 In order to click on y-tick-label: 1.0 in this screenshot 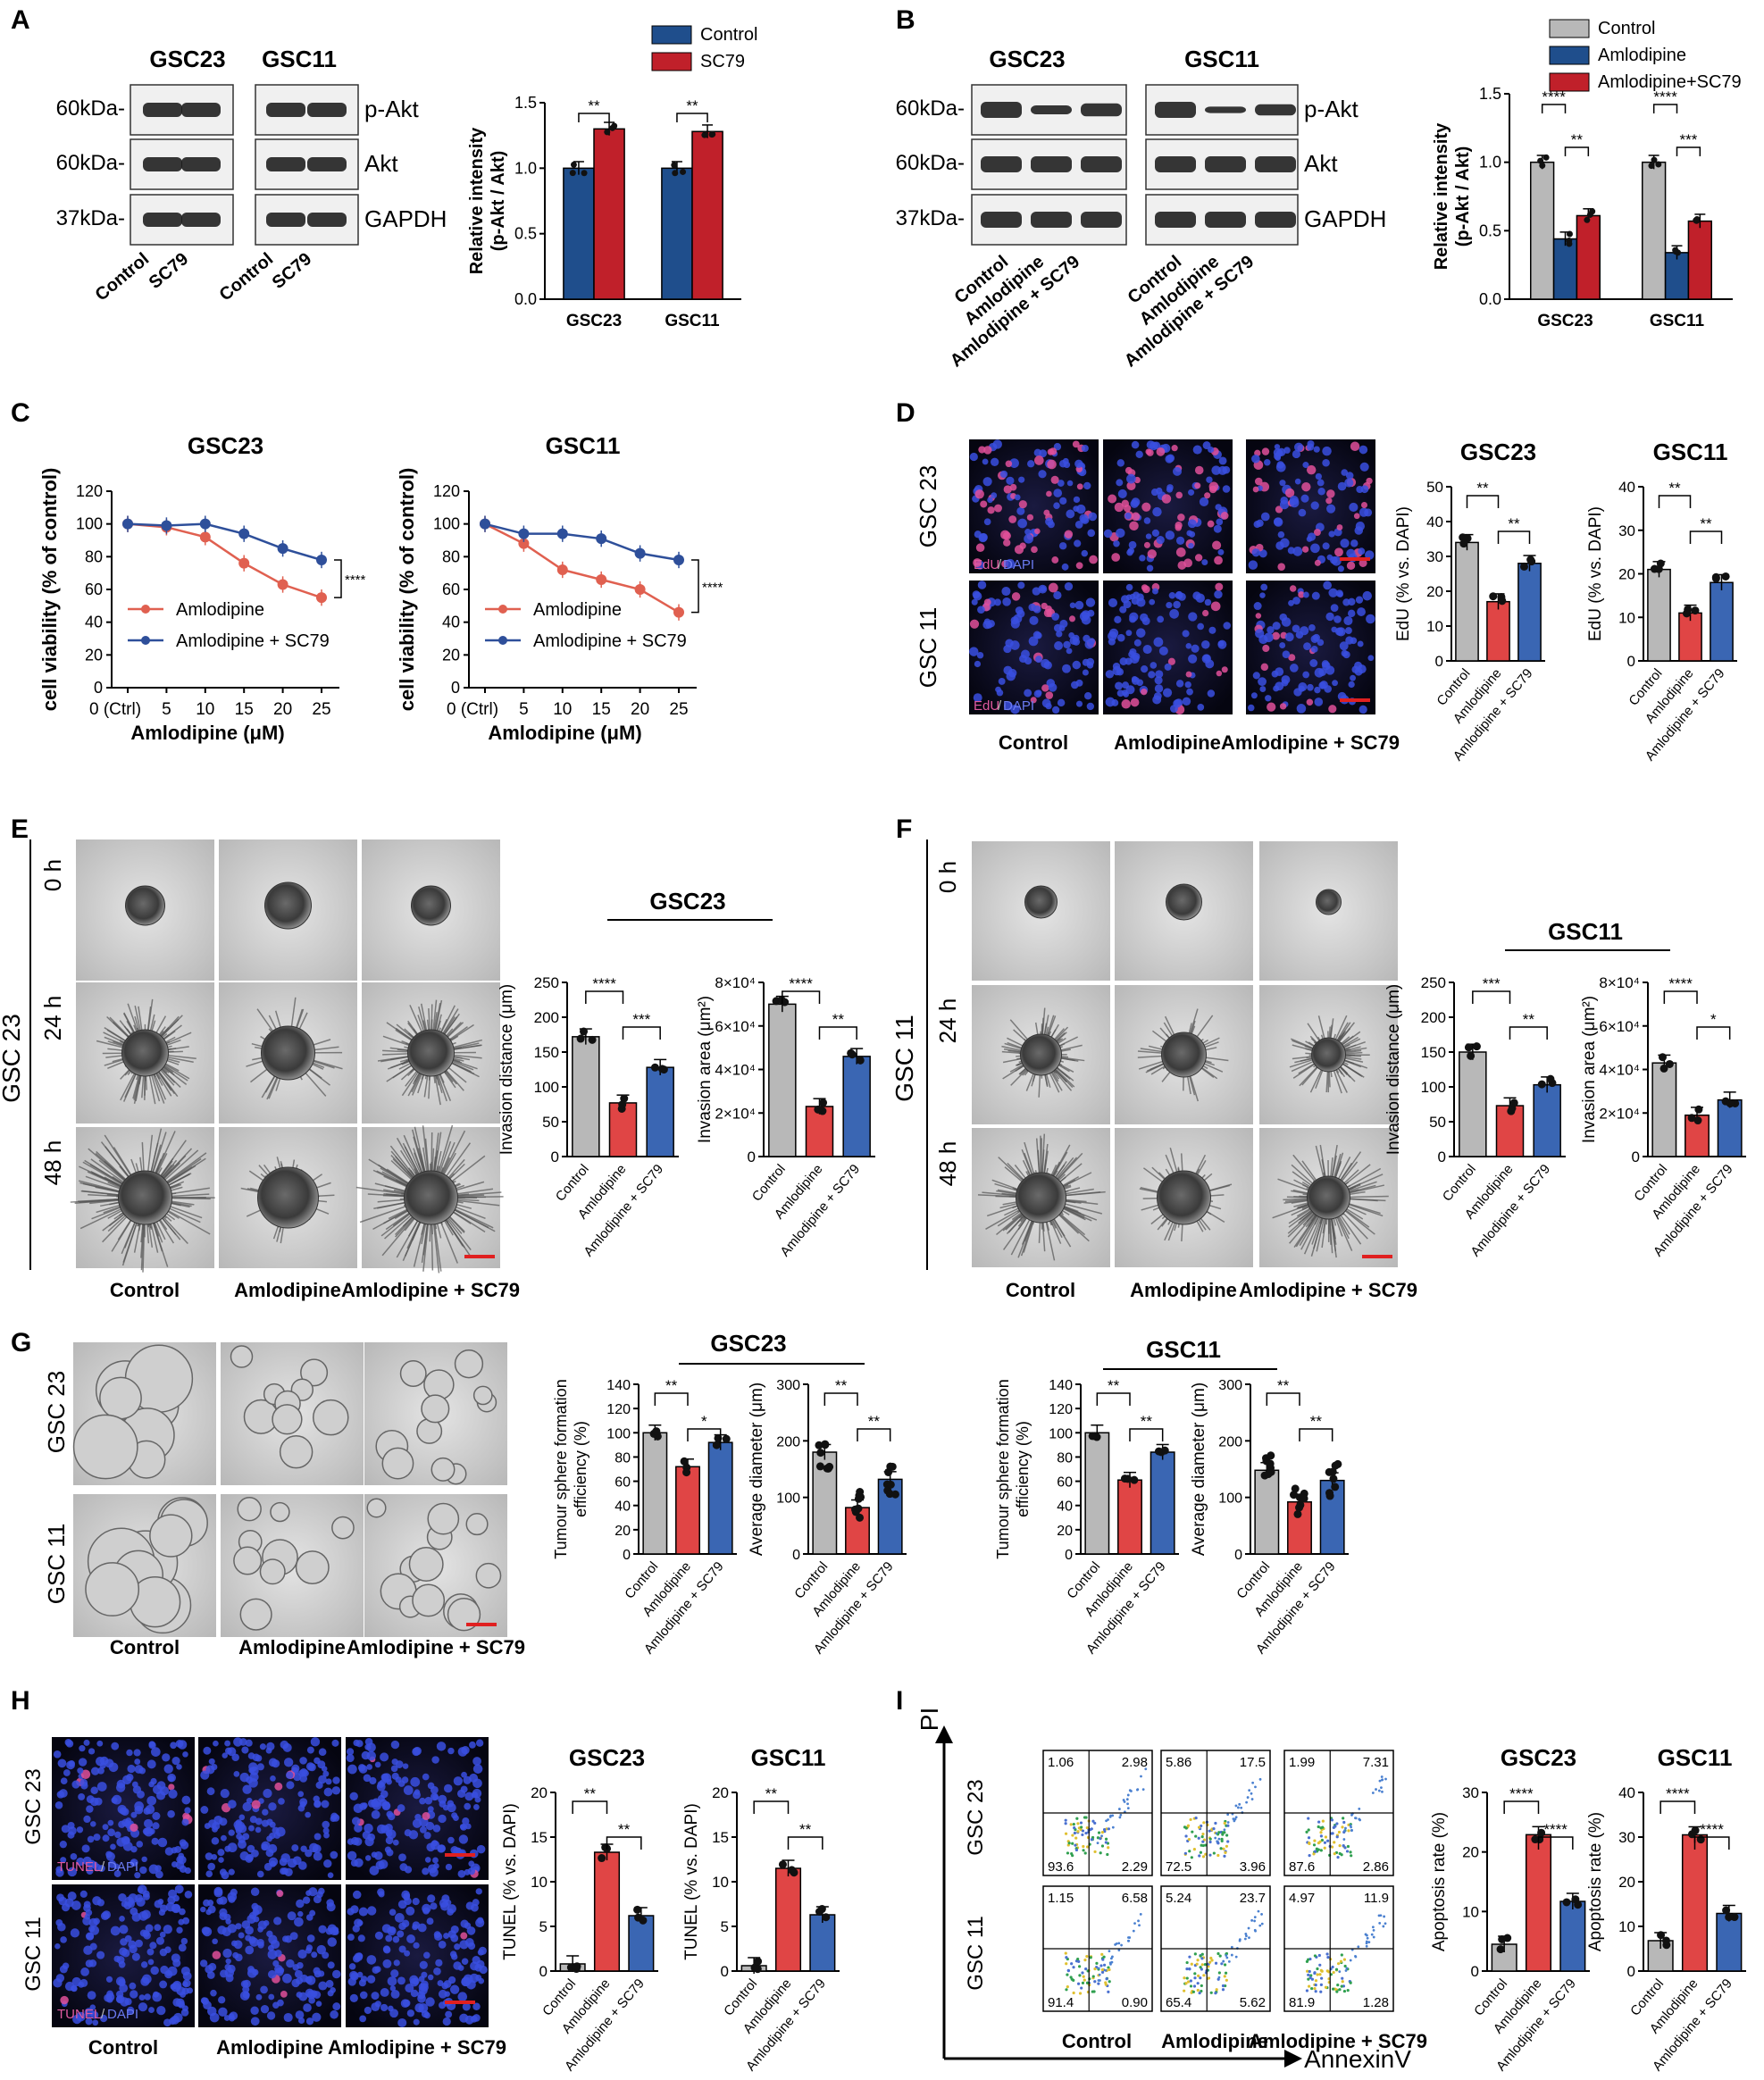, I will do `click(1490, 162)`.